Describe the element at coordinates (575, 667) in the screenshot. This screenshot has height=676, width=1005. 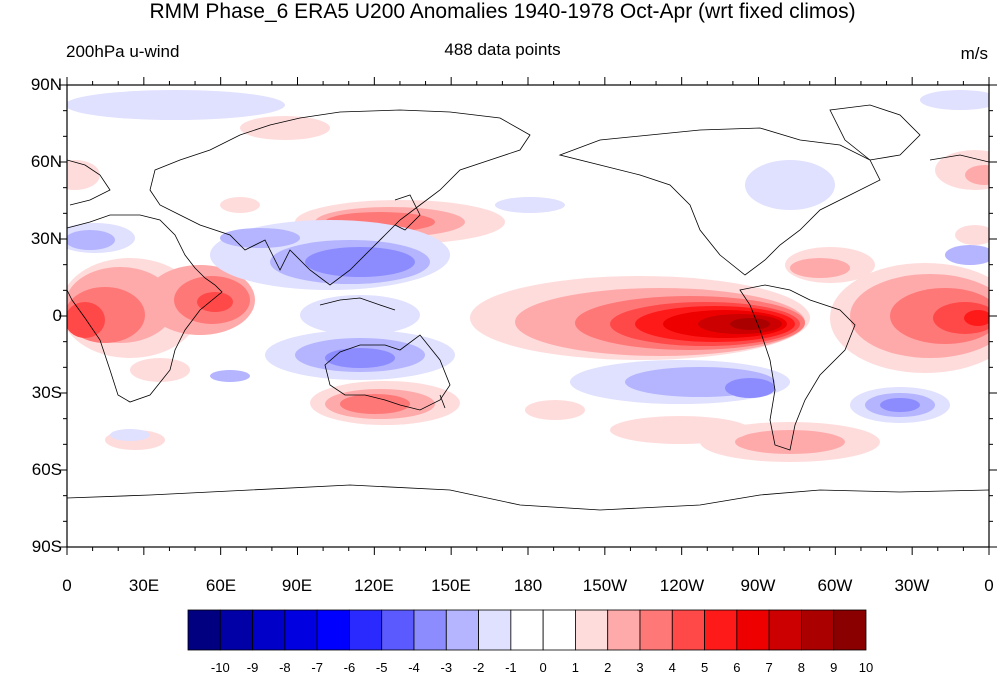
I see `colorbar-label: 1` at that location.